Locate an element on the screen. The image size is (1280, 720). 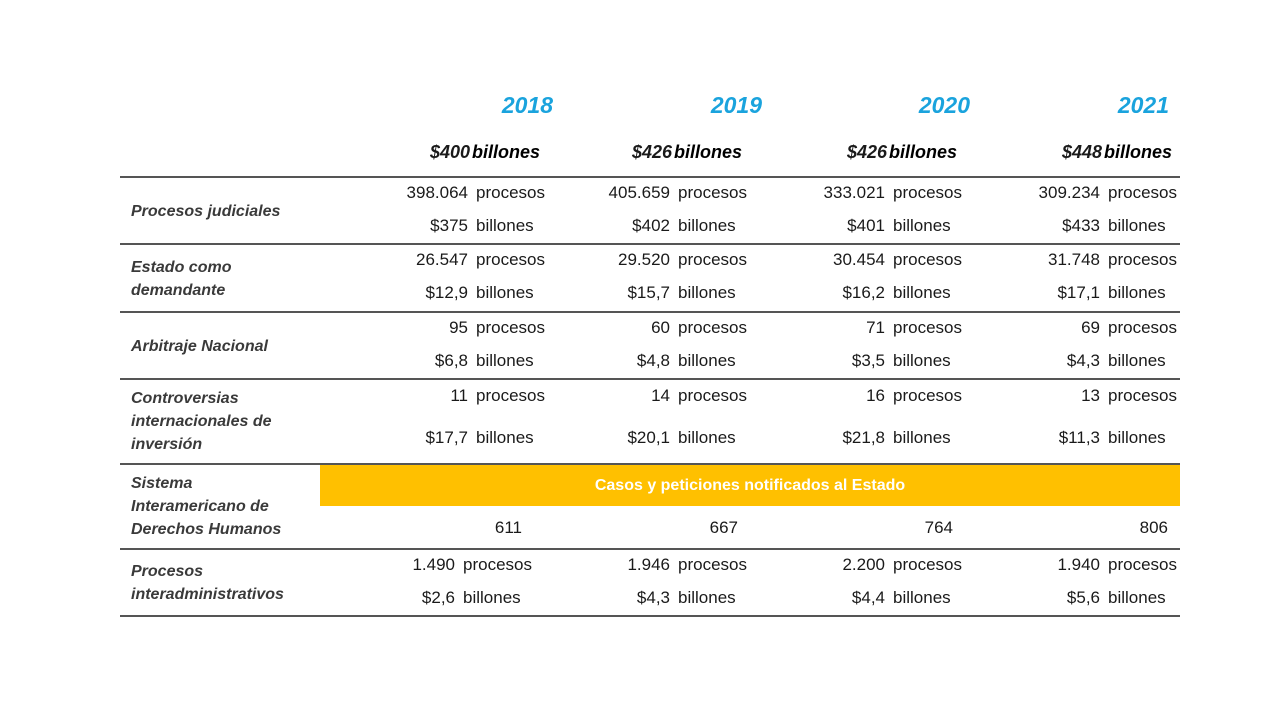
row-label-arbitraje-nacional: Arbitraje Nacional is located at coordinates (199, 346).